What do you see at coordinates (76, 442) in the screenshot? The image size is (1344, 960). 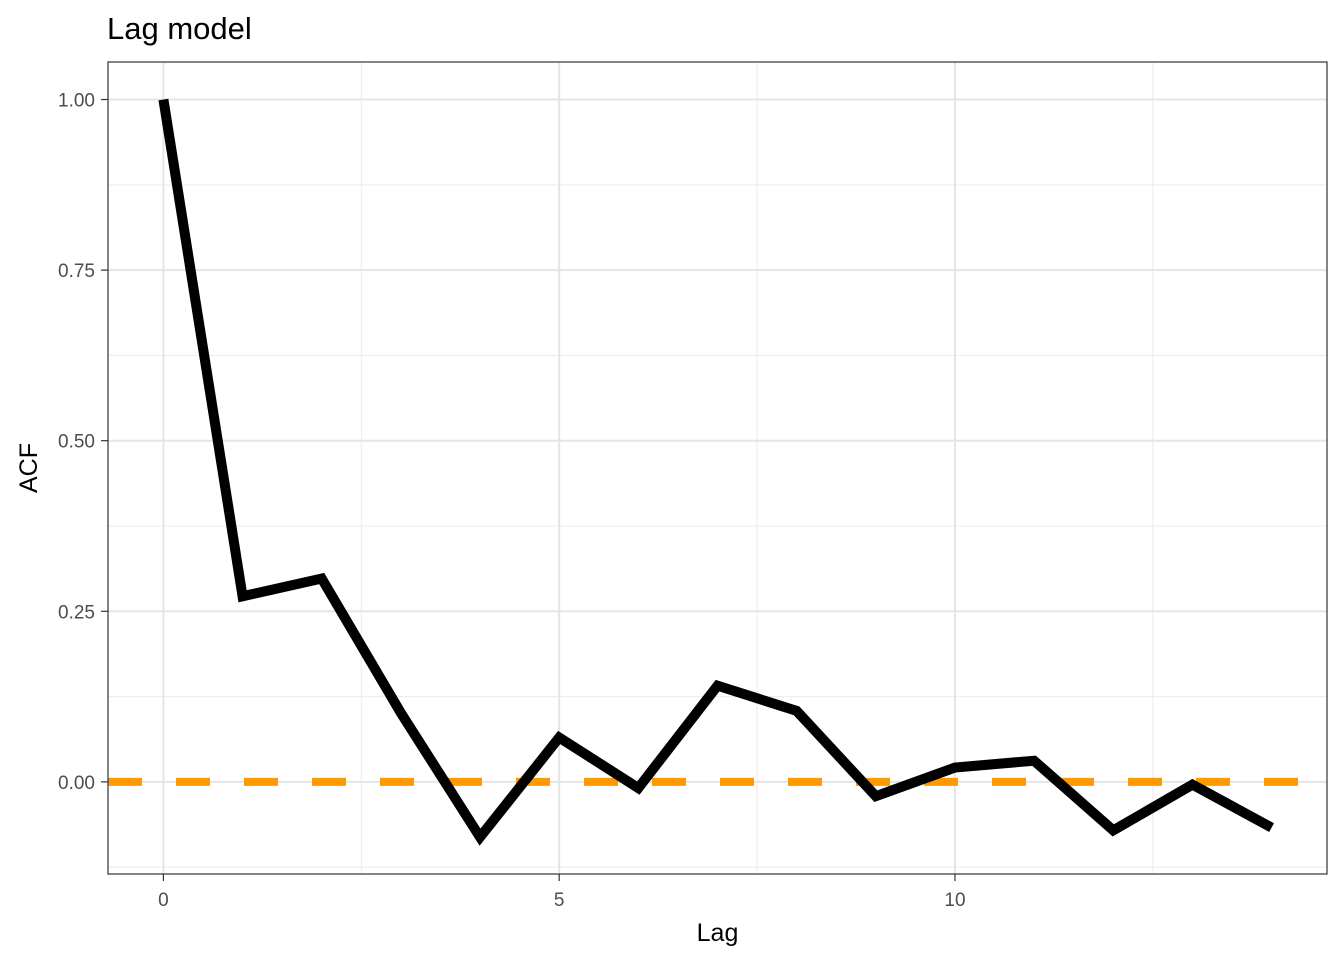 I see `y-tick-label: 0.50` at bounding box center [76, 442].